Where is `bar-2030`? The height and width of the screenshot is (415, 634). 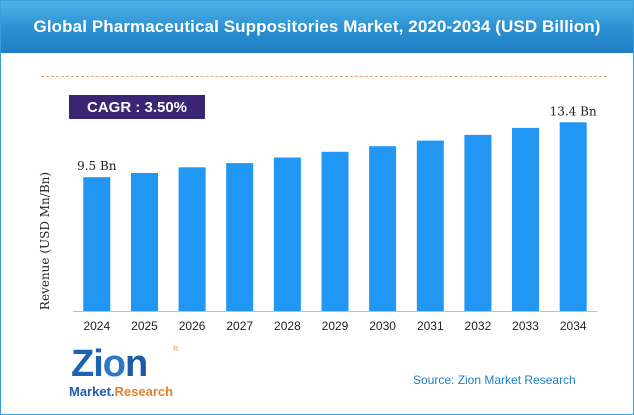 bar-2030 is located at coordinates (383, 228).